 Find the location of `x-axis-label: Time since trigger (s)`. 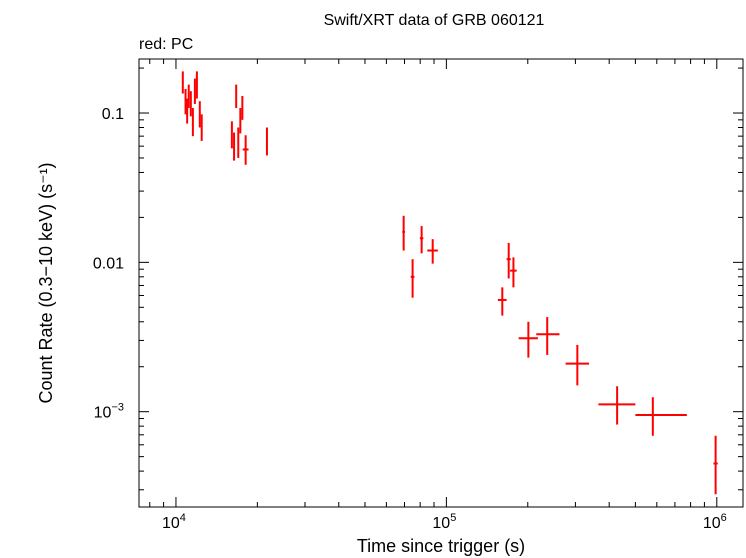

x-axis-label: Time since trigger (s) is located at coordinates (441, 546).